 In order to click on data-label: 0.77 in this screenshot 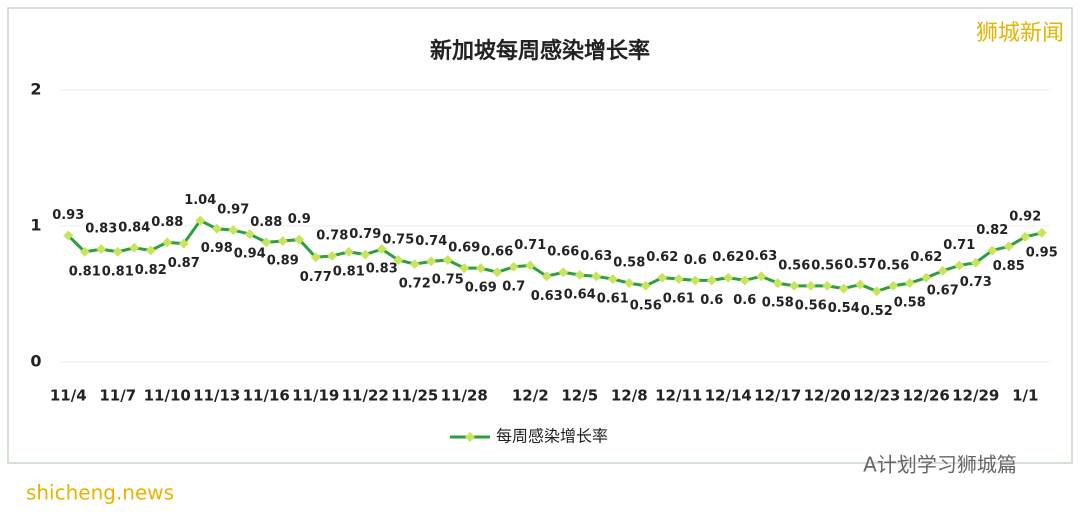, I will do `click(316, 277)`.